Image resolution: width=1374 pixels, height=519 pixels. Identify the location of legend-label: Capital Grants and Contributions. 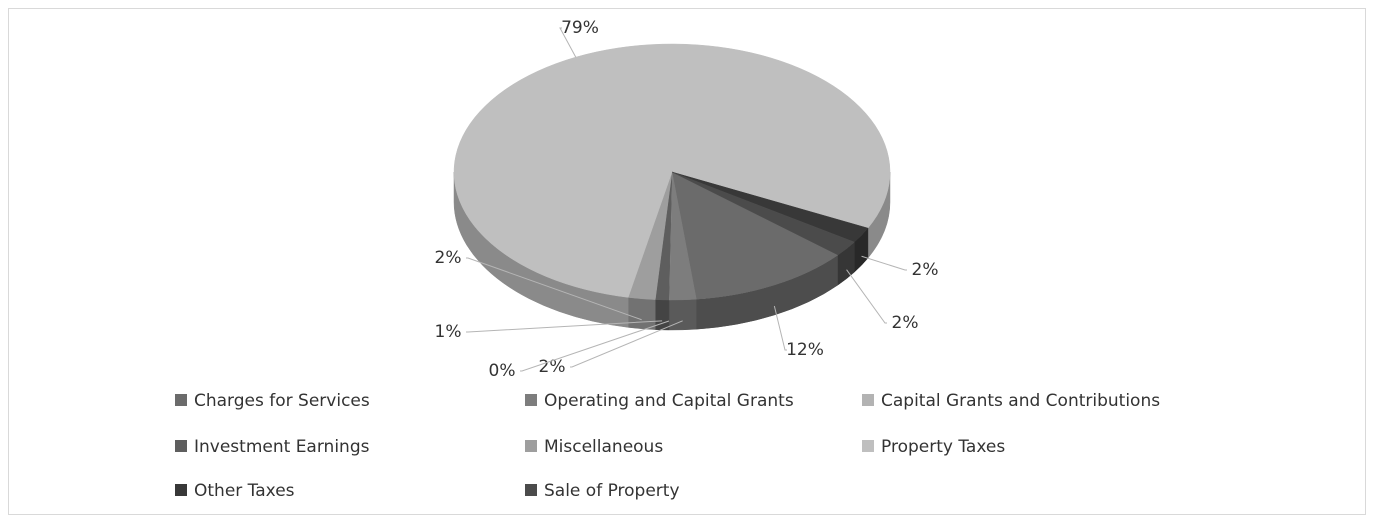
(1020, 401).